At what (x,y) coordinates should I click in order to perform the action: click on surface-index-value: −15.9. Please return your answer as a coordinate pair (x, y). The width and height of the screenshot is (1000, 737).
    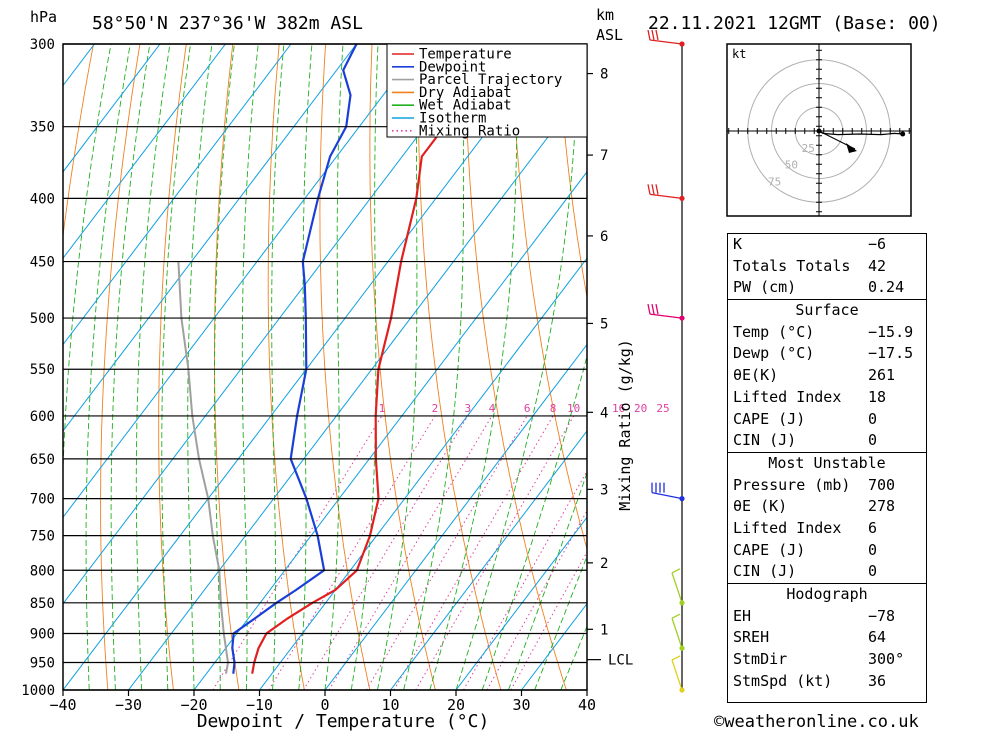
    Looking at the image, I should click on (894, 333).